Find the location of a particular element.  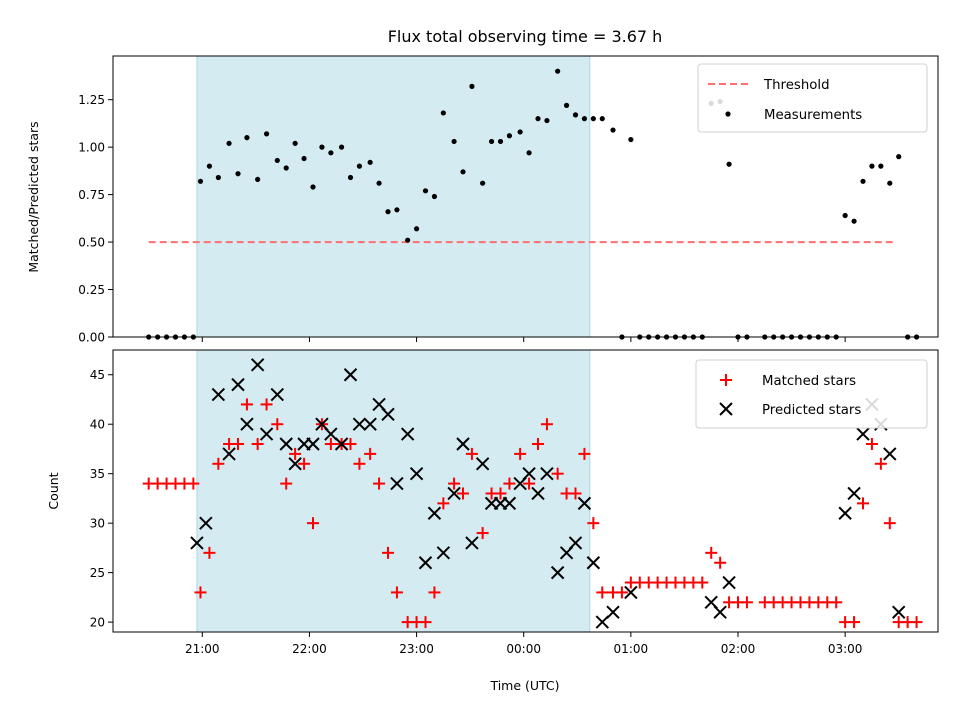

legend-matched-label: Matched stars is located at coordinates (809, 381).